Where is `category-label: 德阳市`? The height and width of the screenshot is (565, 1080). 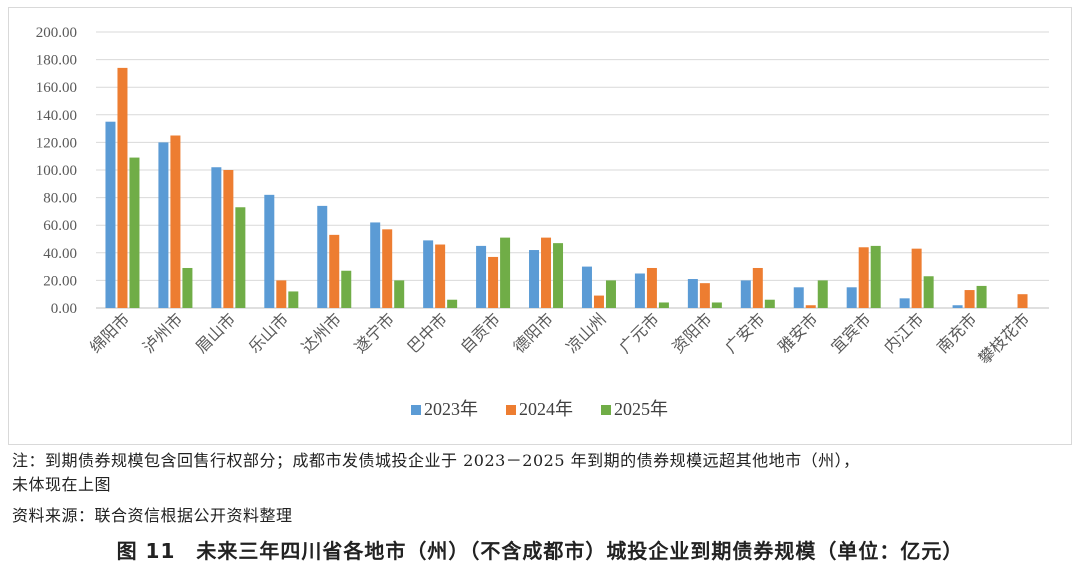
category-label: 德阳市 is located at coordinates (532, 332).